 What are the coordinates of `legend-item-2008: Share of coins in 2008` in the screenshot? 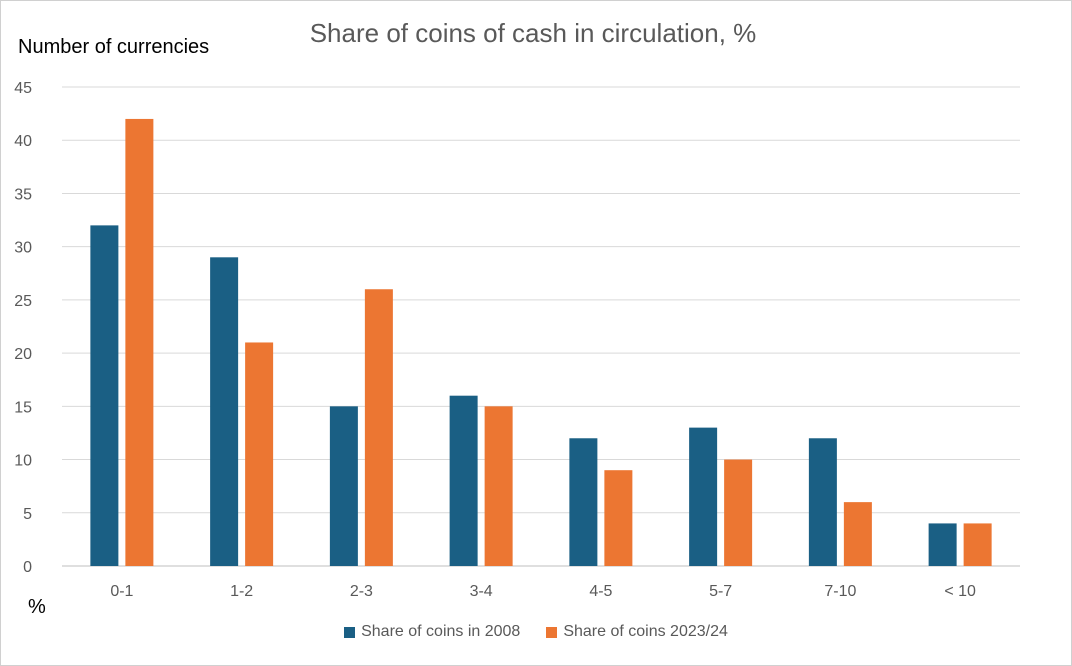 It's located at (432, 632).